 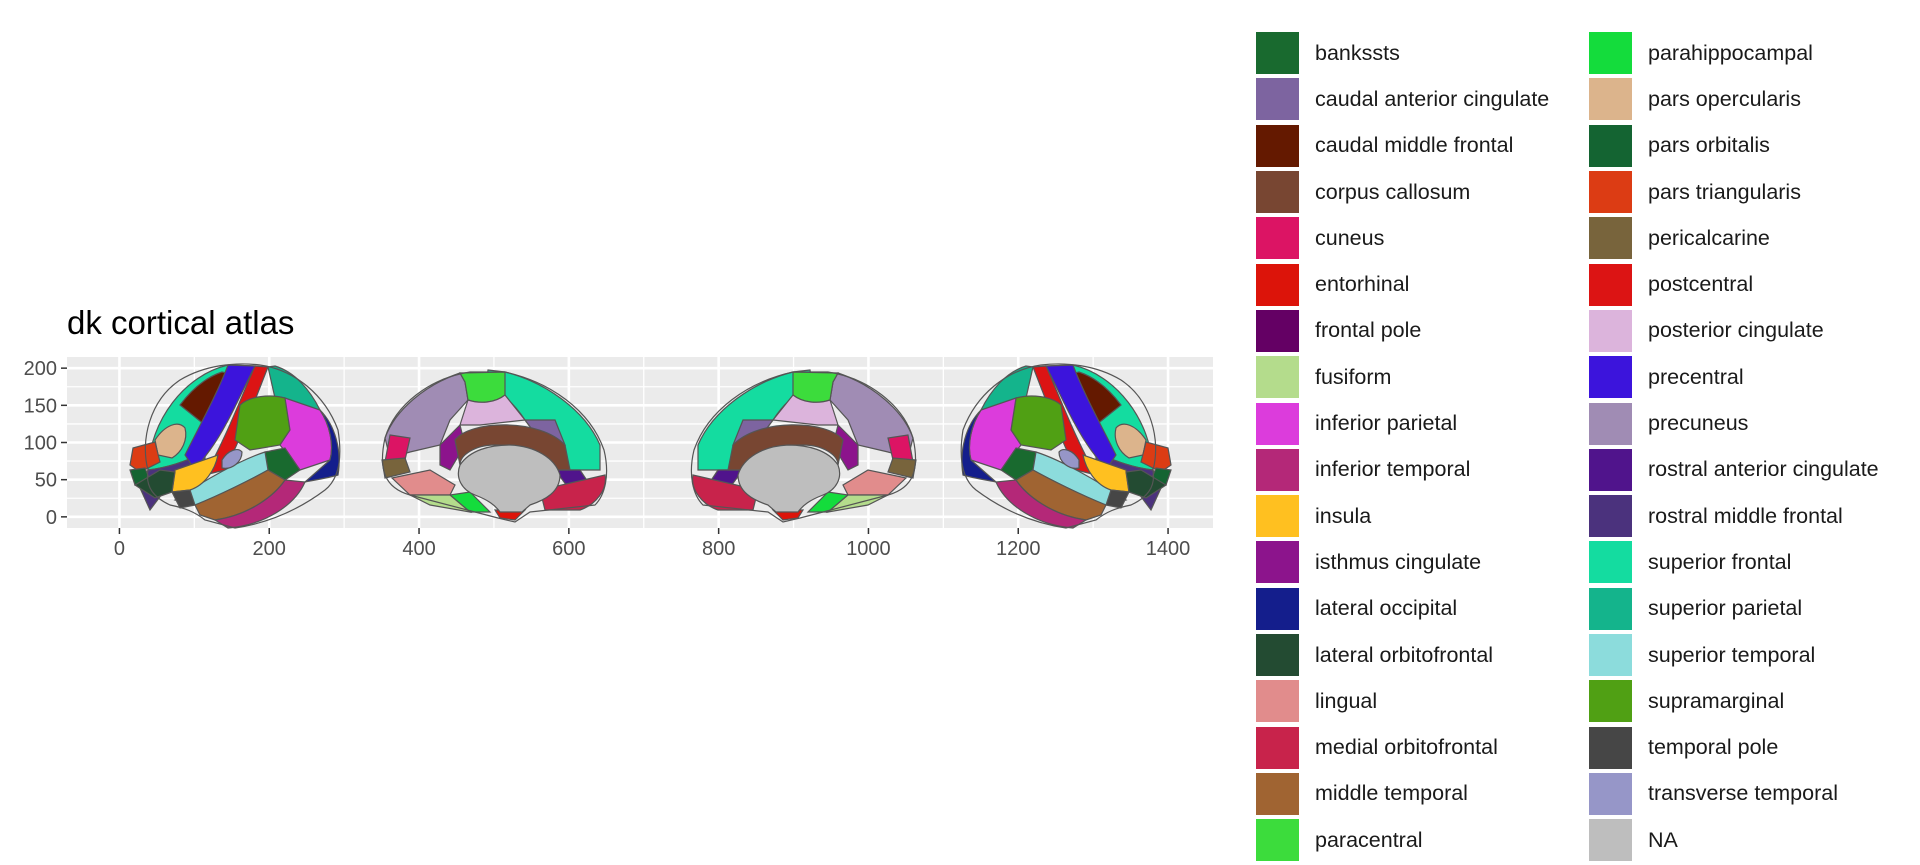 What do you see at coordinates (1734, 840) in the screenshot?
I see `legend-entry: NA` at bounding box center [1734, 840].